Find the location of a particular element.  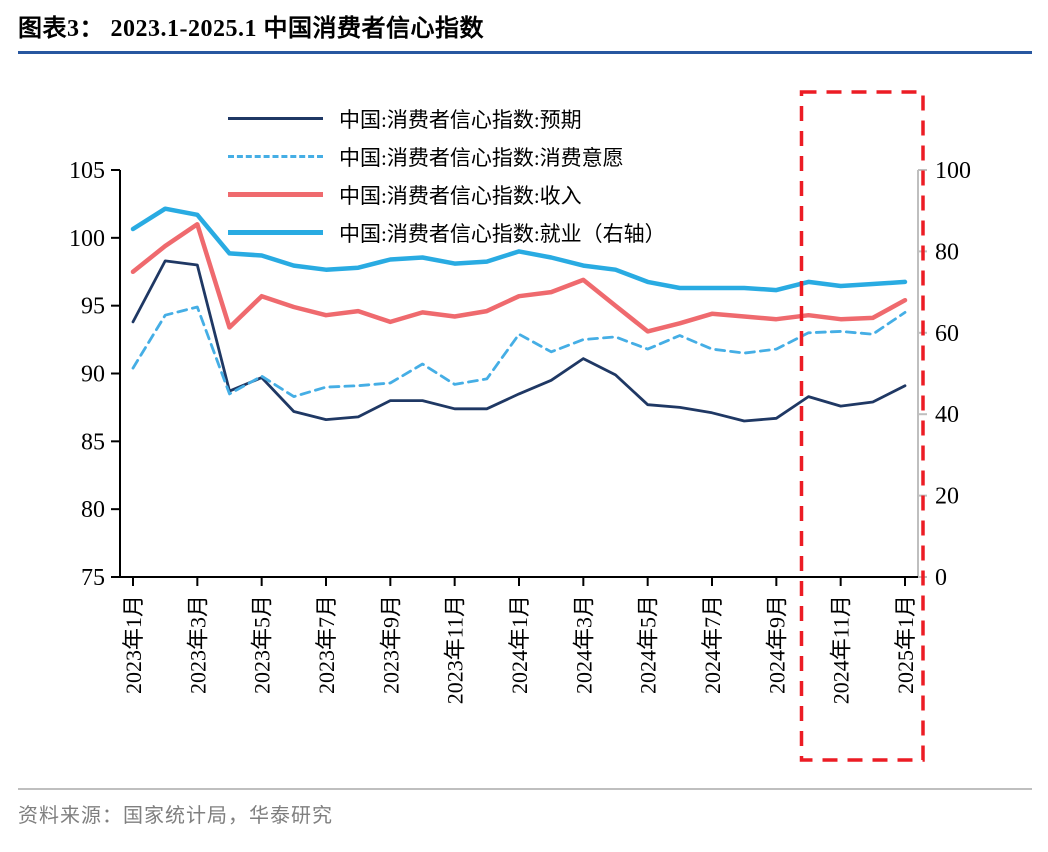

x-axis-tick-label: 2023年9月 is located at coordinates (390, 644).